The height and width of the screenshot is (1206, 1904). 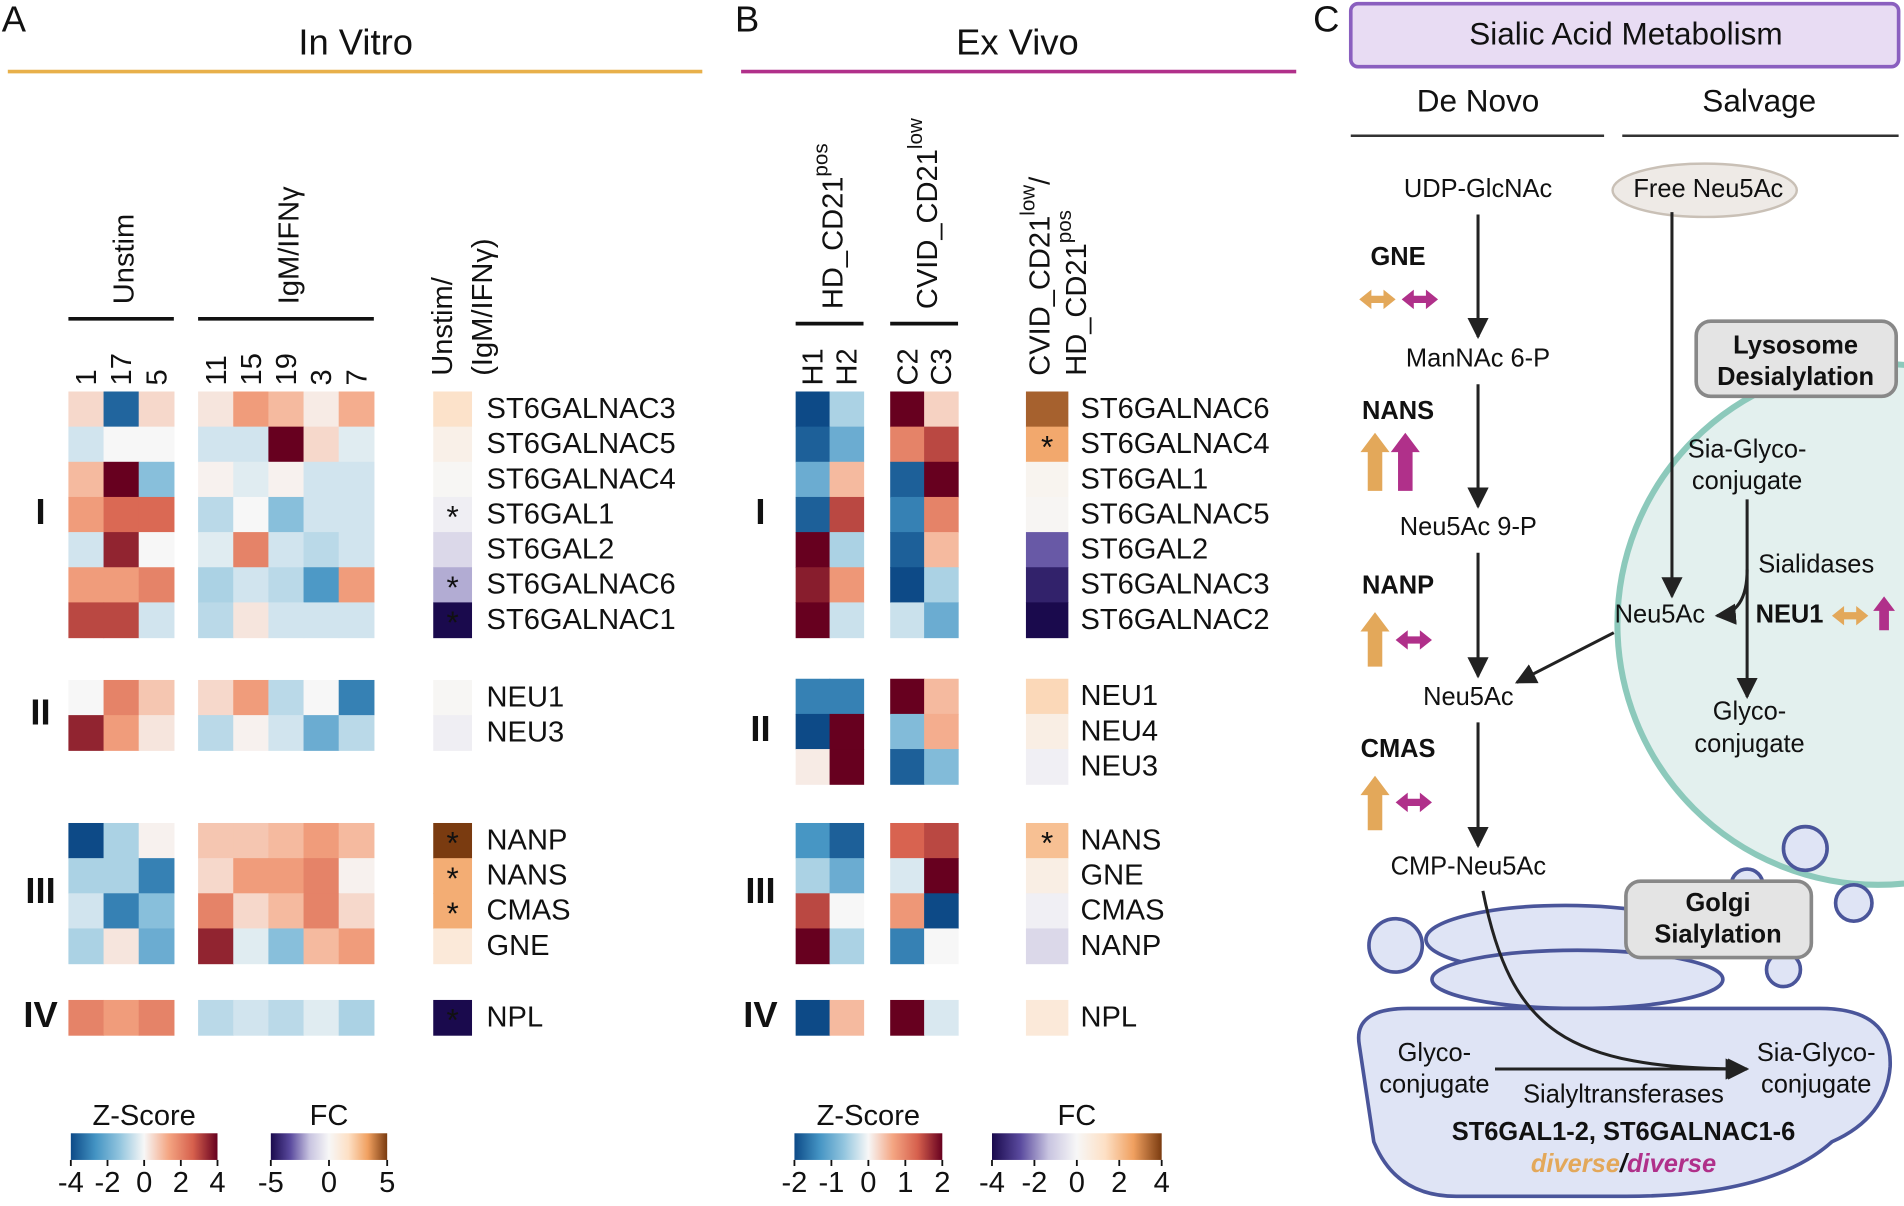 What do you see at coordinates (1468, 527) in the screenshot?
I see `metabolite: Neu5Ac 9-P` at bounding box center [1468, 527].